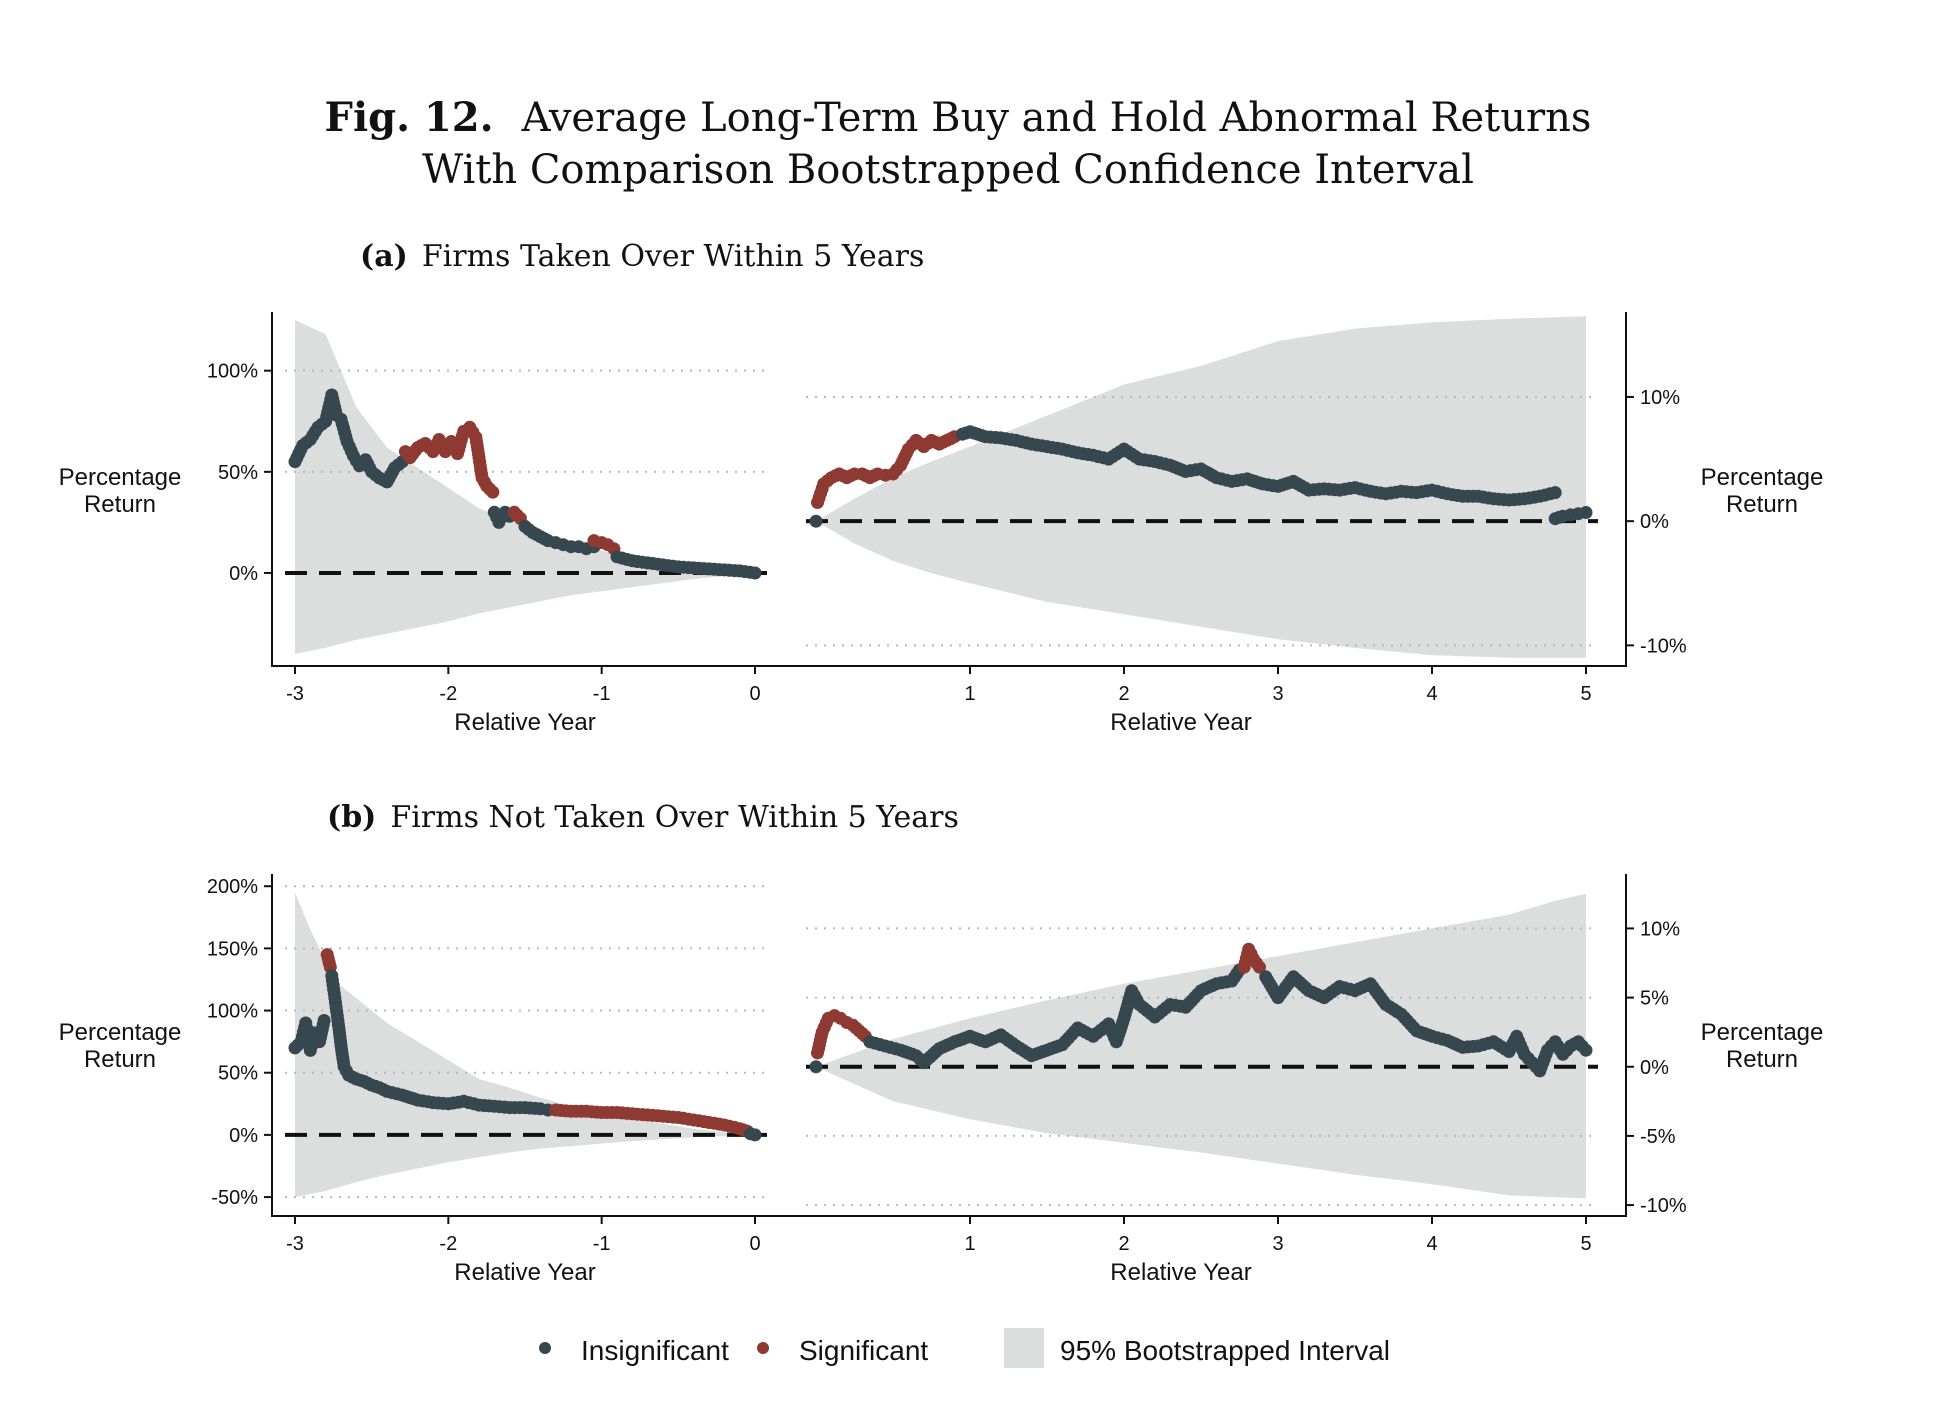 The height and width of the screenshot is (1406, 1940). Describe the element at coordinates (525, 1045) in the screenshot. I see `panel-b-left-confidence-band` at that location.